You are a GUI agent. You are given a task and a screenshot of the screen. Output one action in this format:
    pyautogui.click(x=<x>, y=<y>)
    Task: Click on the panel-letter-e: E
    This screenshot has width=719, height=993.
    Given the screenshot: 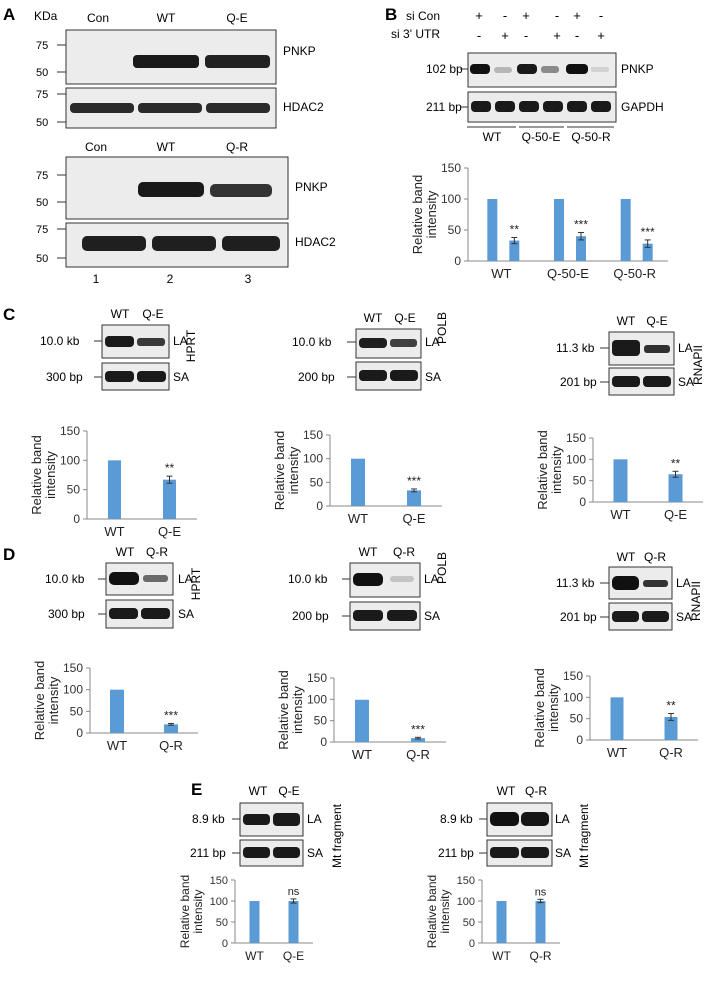 What is the action you would take?
    pyautogui.click(x=196, y=789)
    